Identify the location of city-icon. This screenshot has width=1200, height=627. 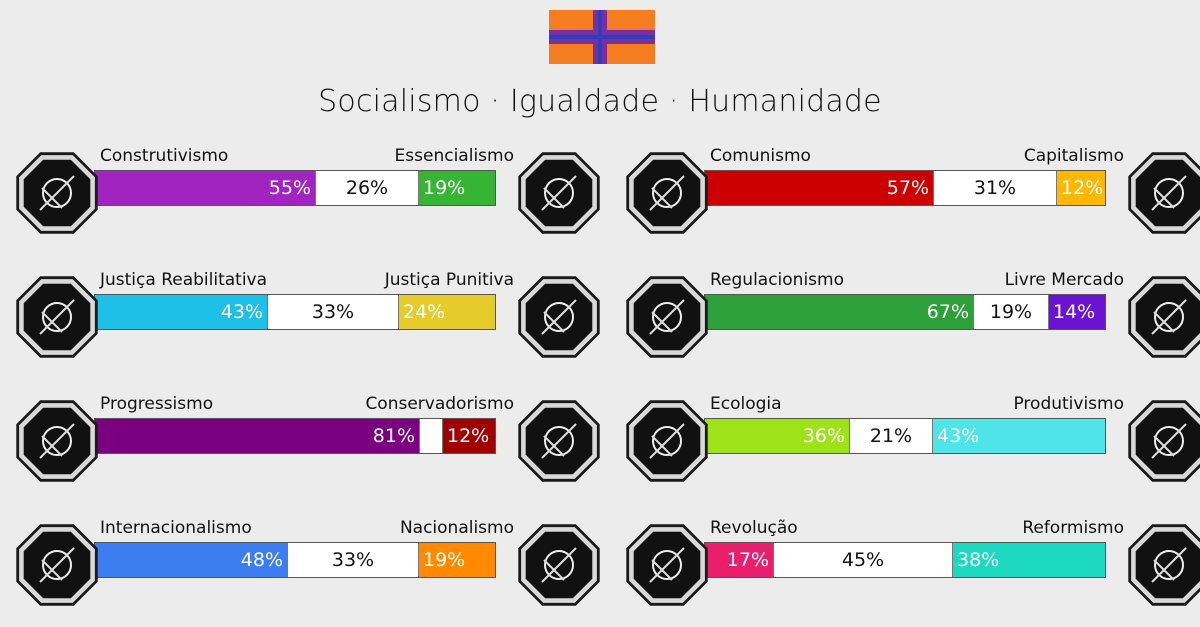
(1162, 565).